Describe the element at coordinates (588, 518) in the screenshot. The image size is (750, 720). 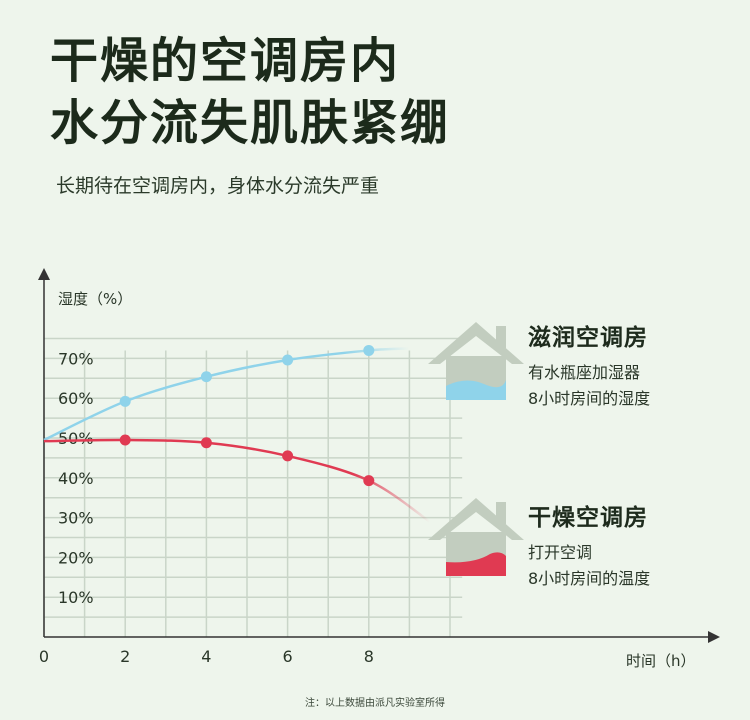
I see `legend-dry-title: 干燥空调房` at that location.